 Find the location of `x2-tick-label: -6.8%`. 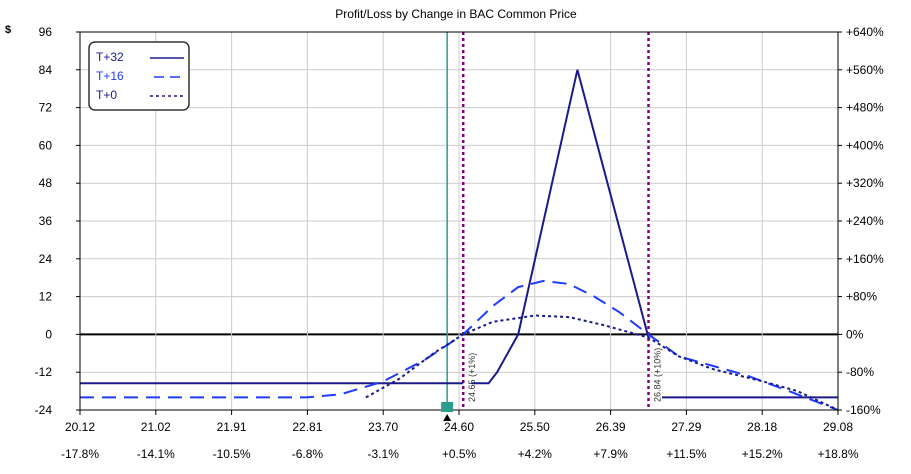

x2-tick-label: -6.8% is located at coordinates (308, 454).